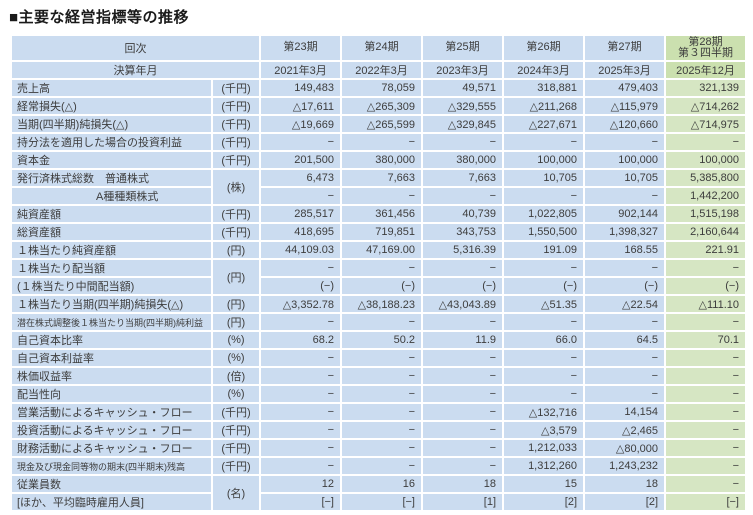 The image size is (753, 515). I want to click on row-label: １株当たり純資産額, so click(111, 250).